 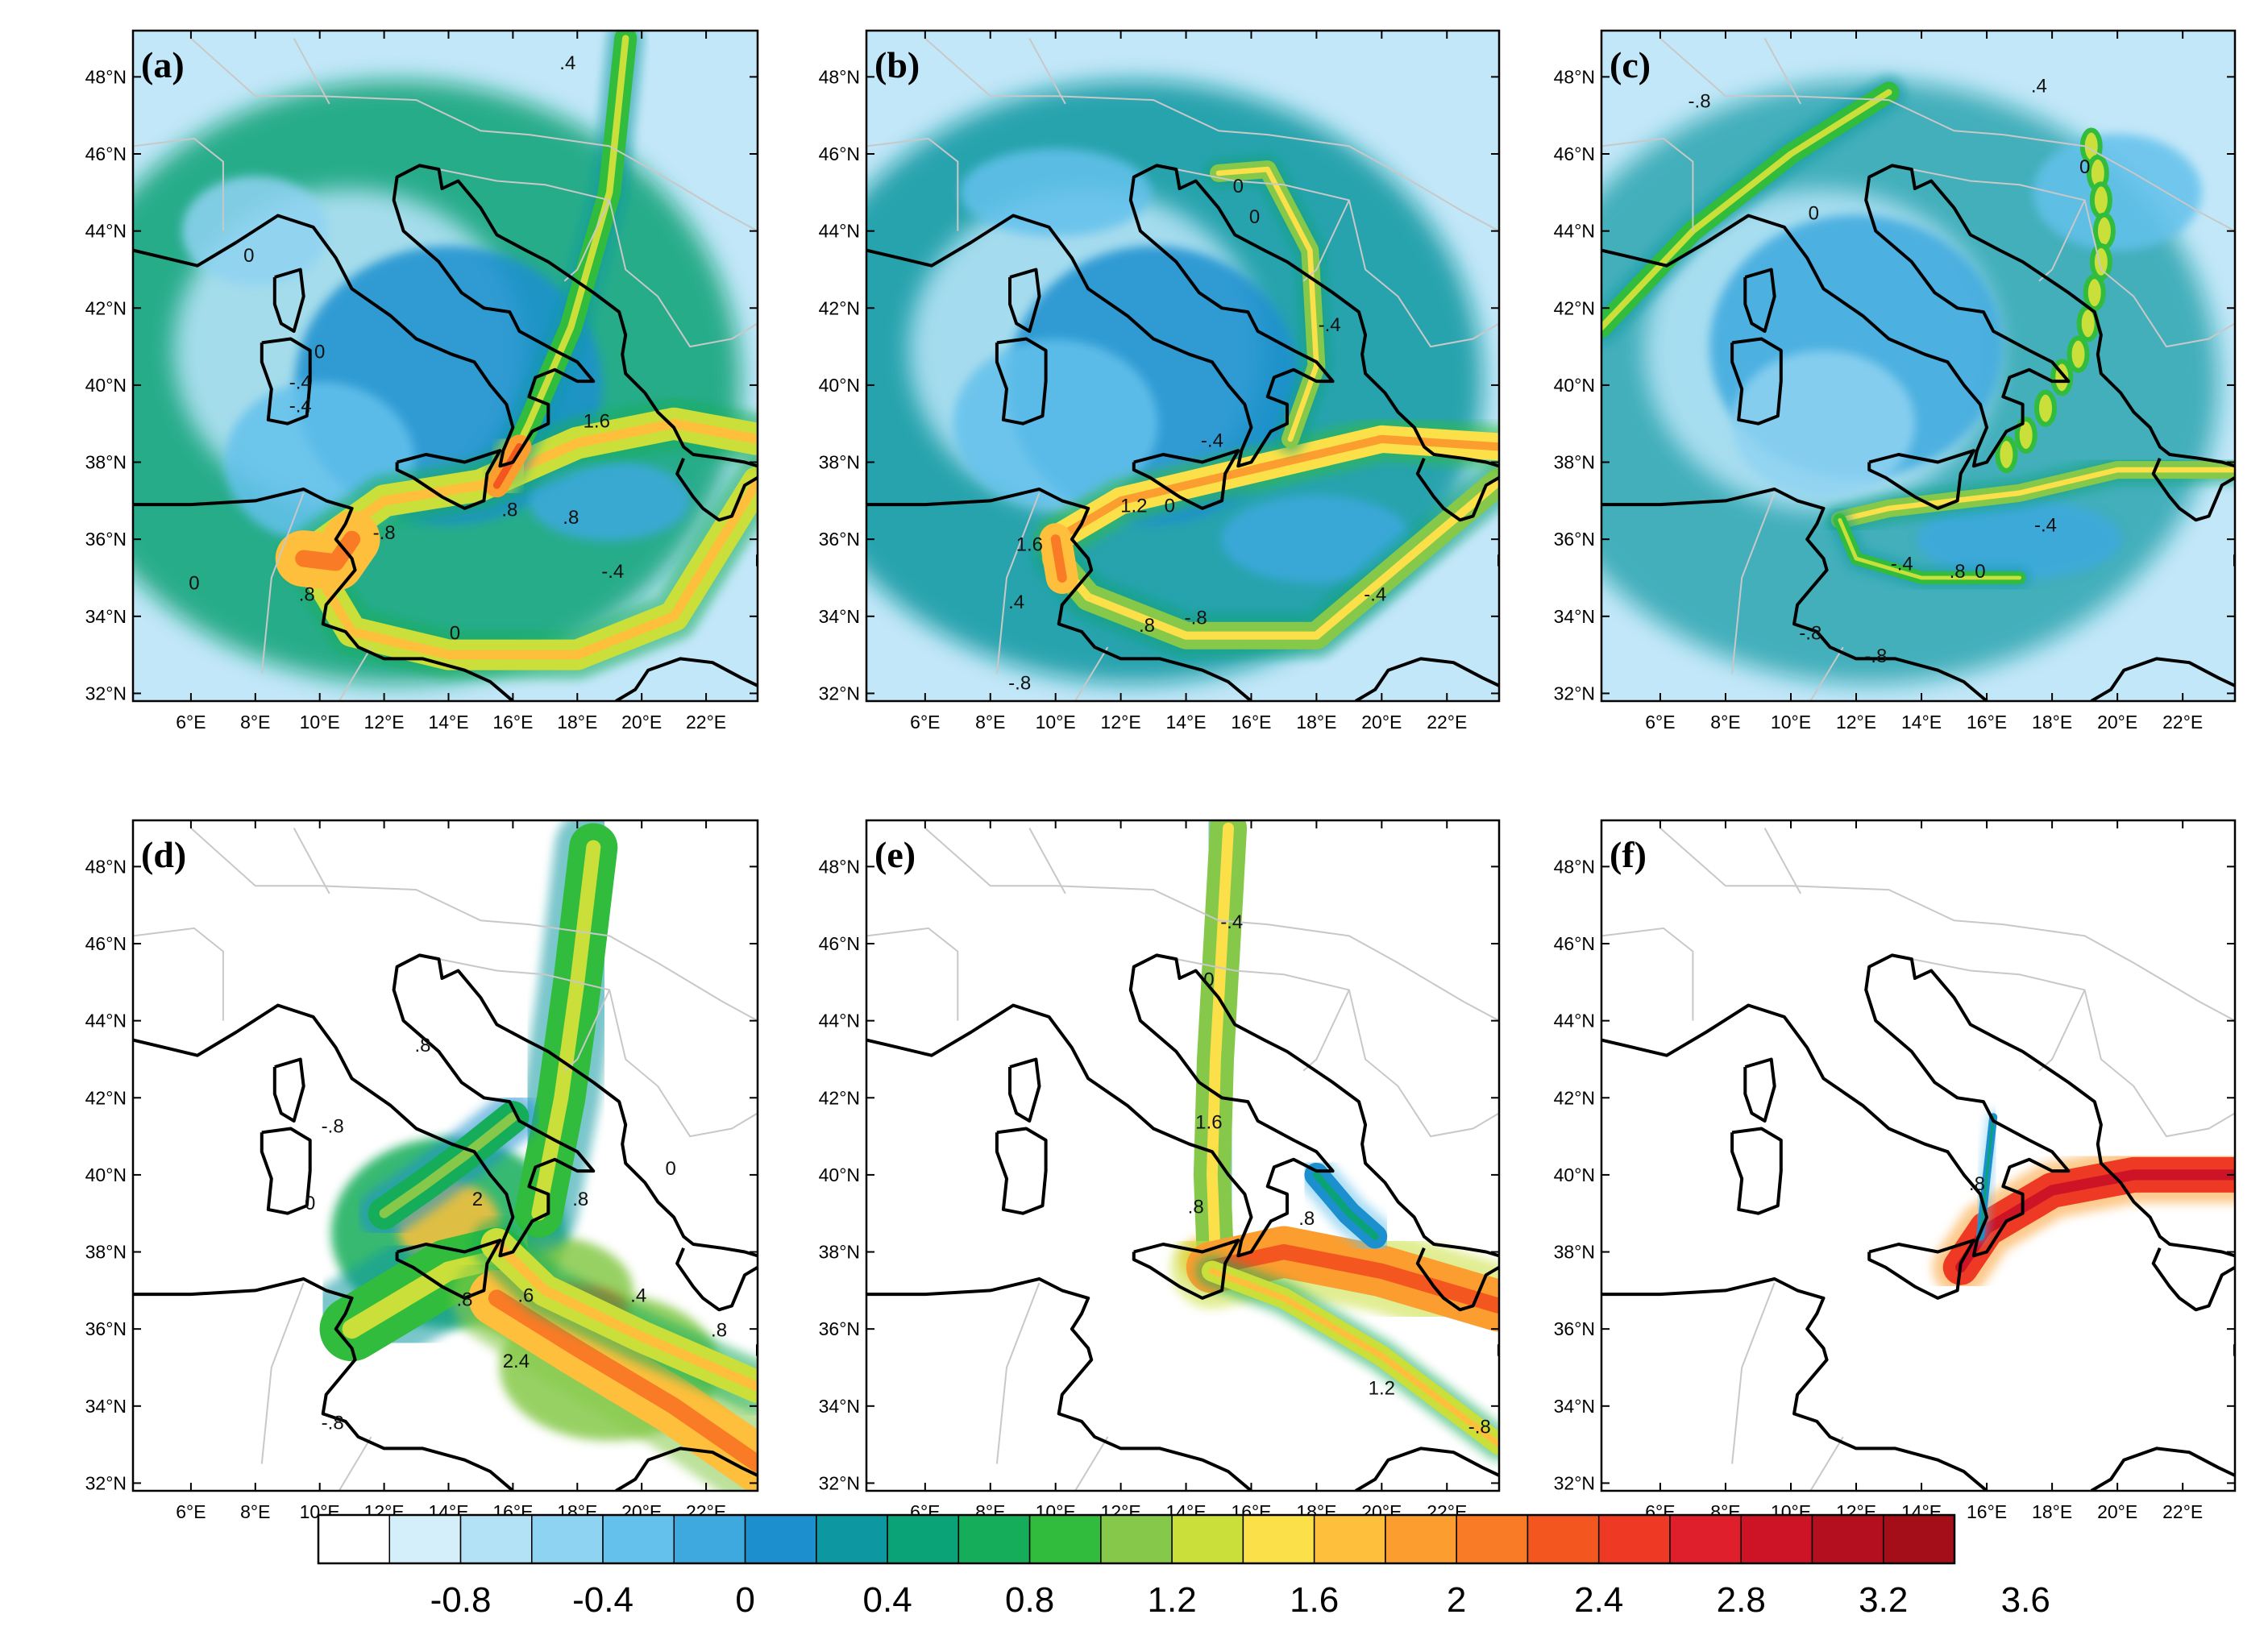 What do you see at coordinates (163, 64) in the screenshot?
I see `panel-label: (a)` at bounding box center [163, 64].